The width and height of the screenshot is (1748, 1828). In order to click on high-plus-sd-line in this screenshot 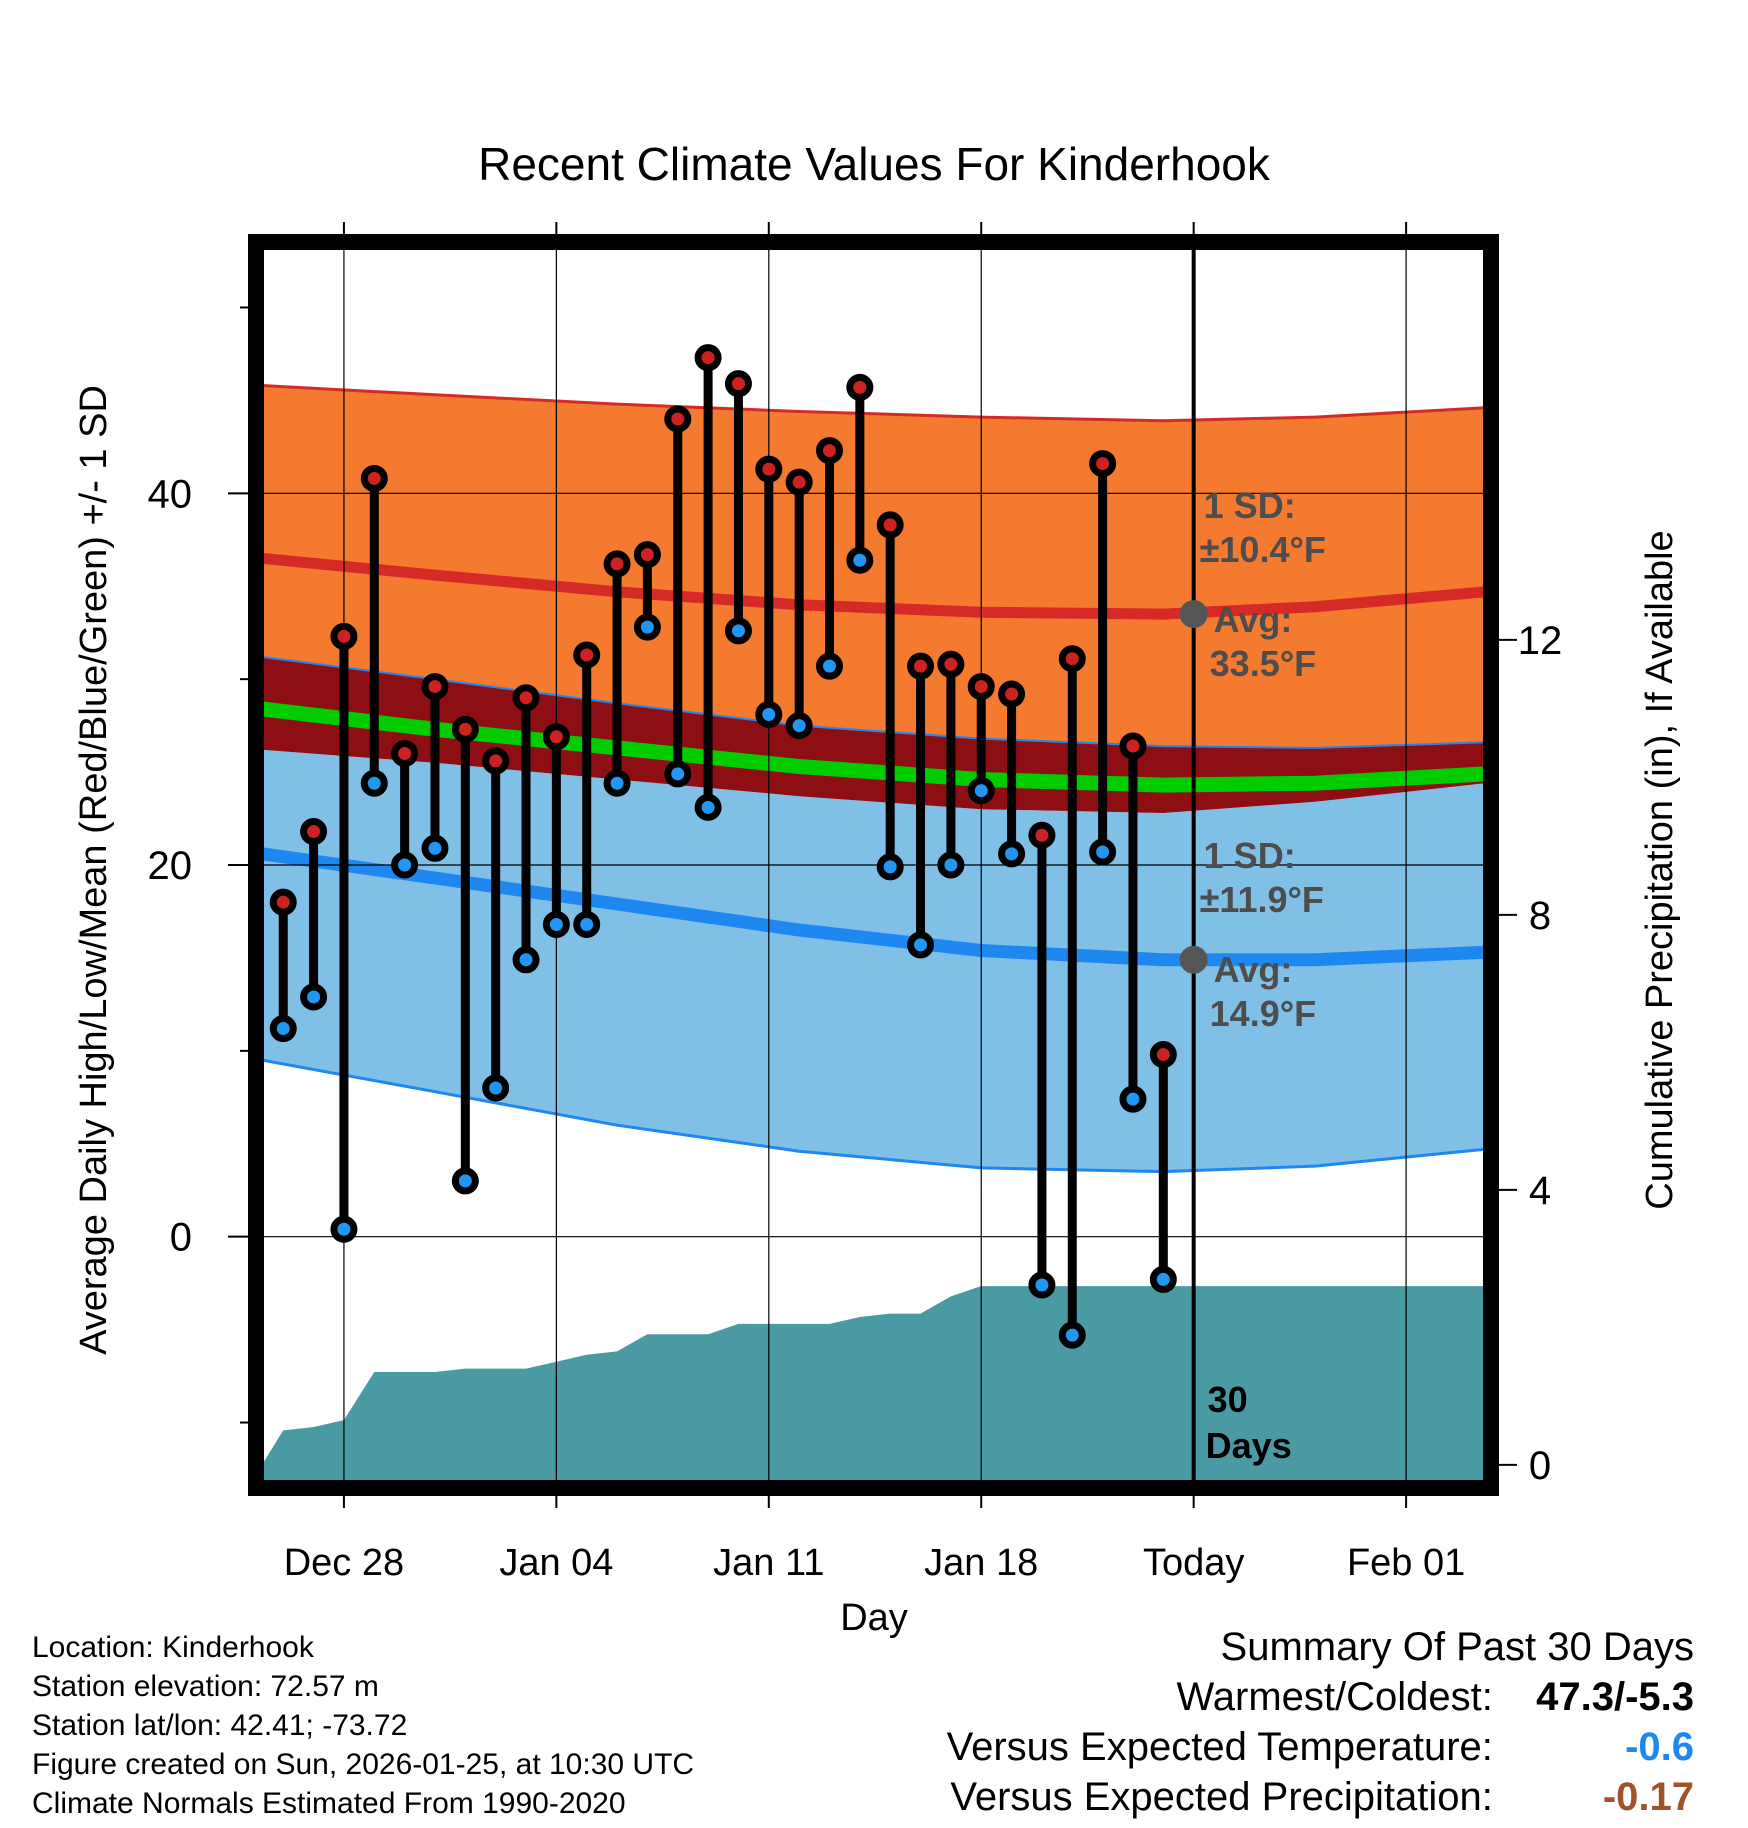, I will do `click(873, 403)`.